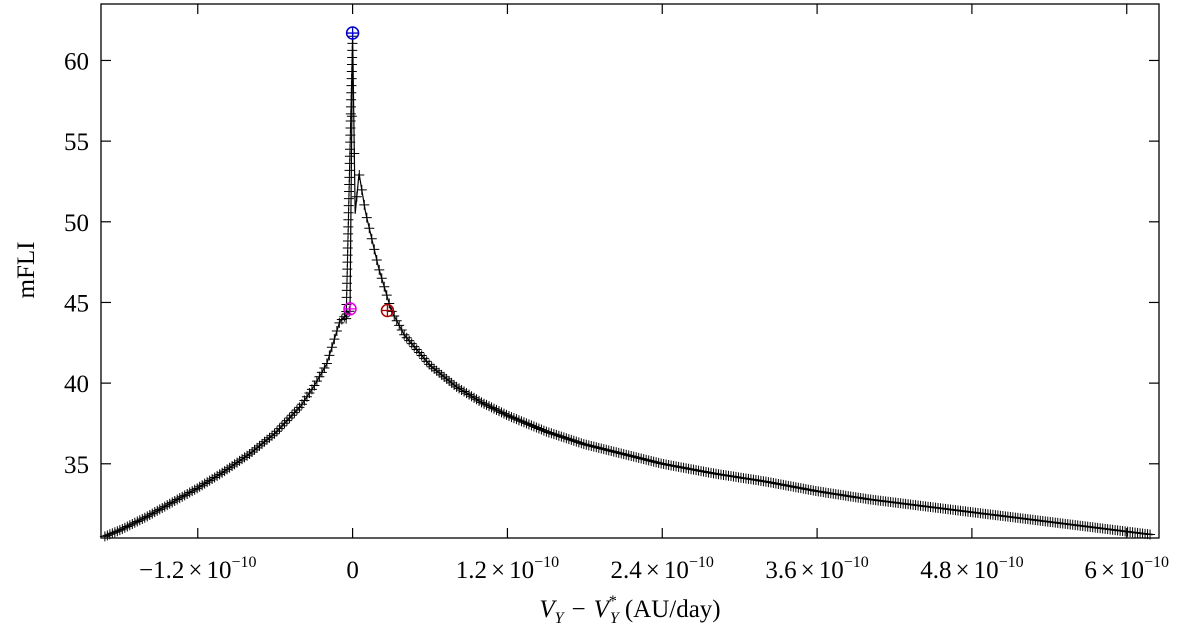 This screenshot has height=636, width=1200. I want to click on x-tick-label: 3.6 × 10⁻¹⁰, so click(816, 569).